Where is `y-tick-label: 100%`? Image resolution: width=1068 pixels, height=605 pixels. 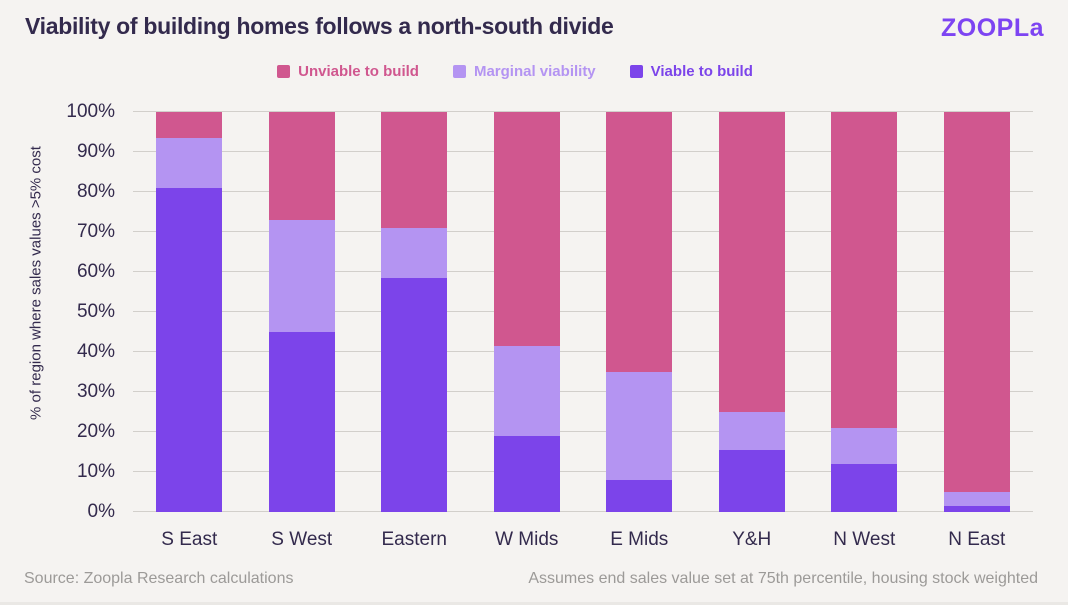
y-tick-label: 100% is located at coordinates (90, 111).